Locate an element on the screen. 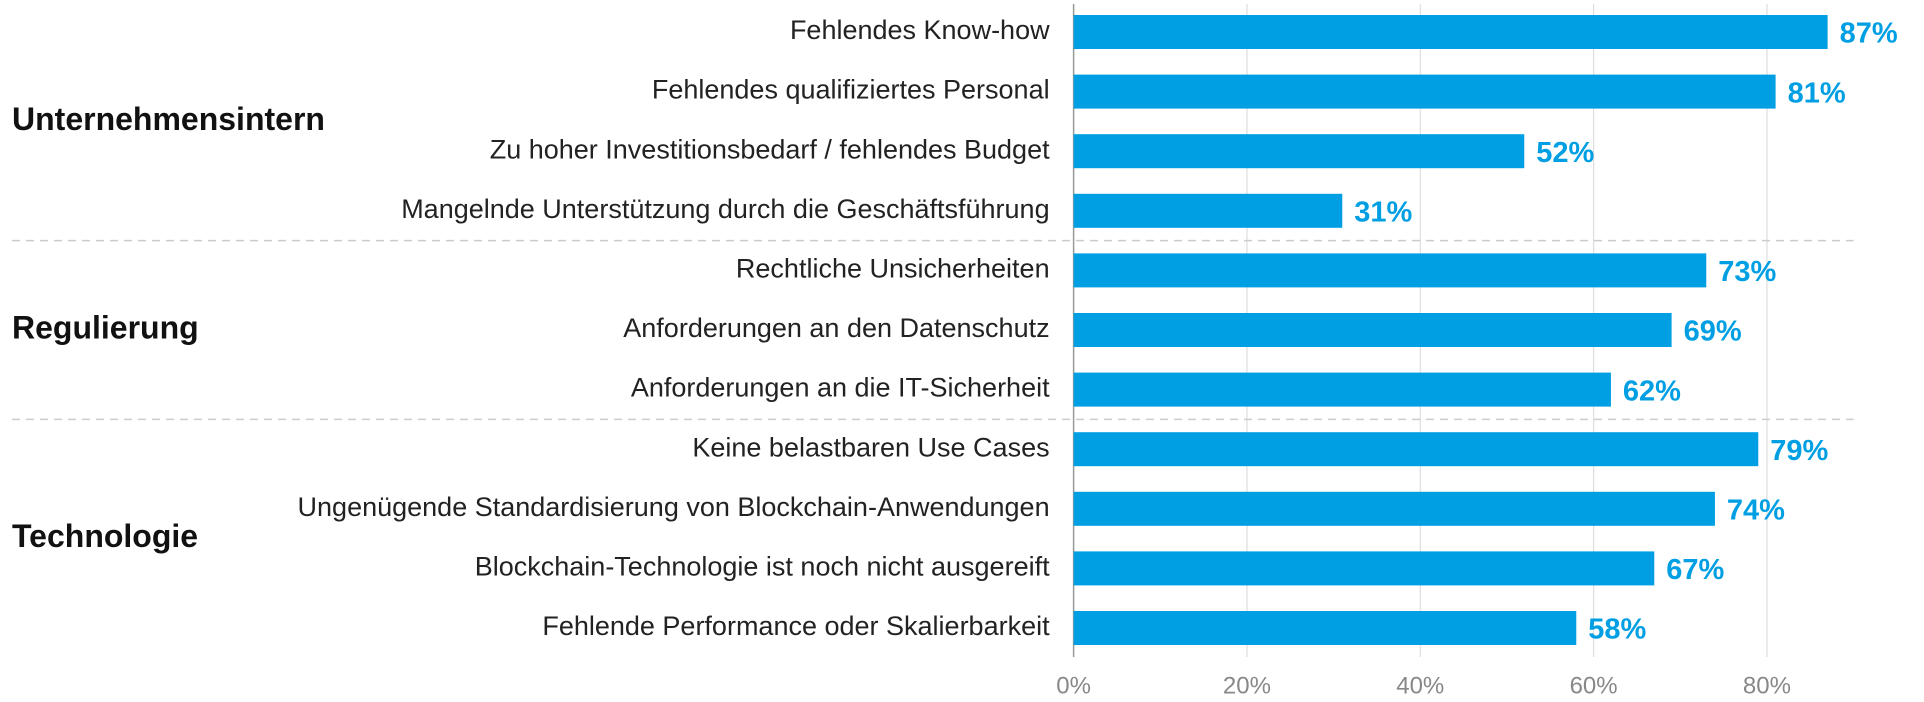 This screenshot has width=1924, height=702. group-label: Technologie is located at coordinates (105, 536).